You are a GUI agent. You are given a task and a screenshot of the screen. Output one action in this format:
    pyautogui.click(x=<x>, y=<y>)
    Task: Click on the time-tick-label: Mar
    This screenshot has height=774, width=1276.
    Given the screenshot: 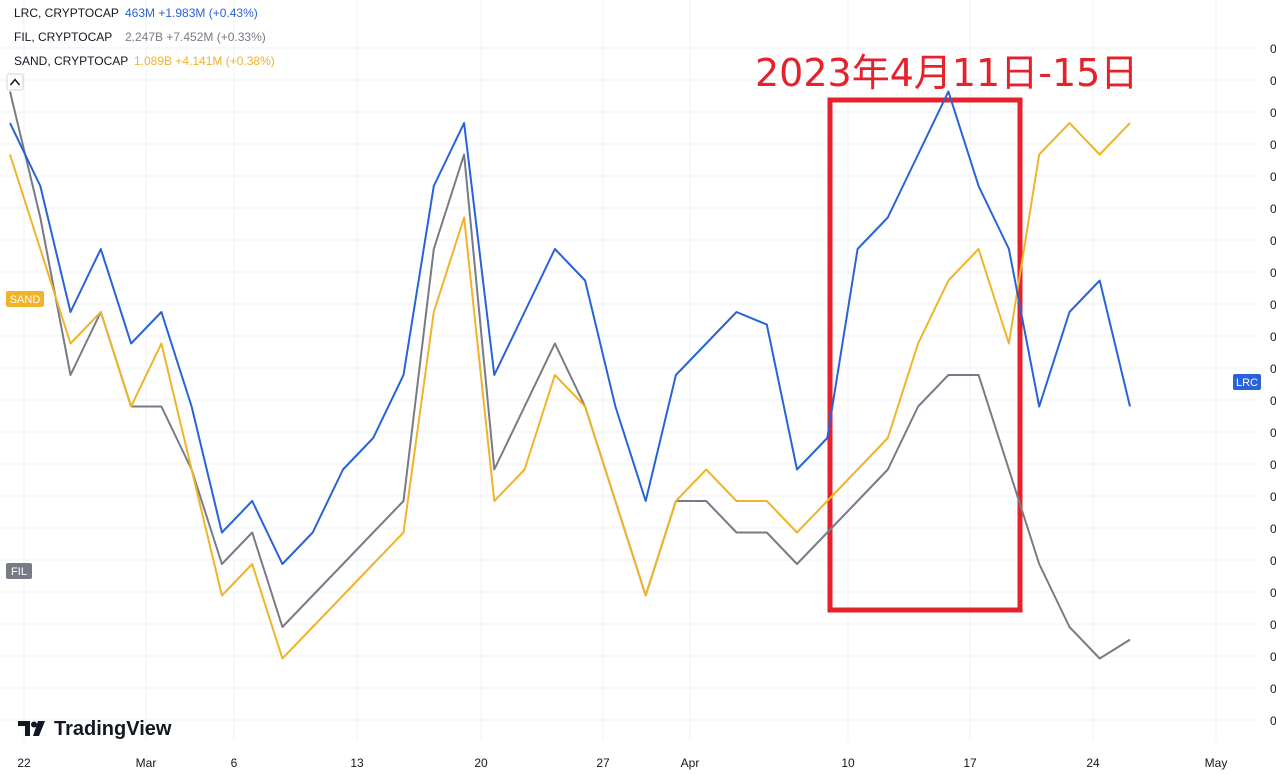 What is the action you would take?
    pyautogui.click(x=146, y=763)
    